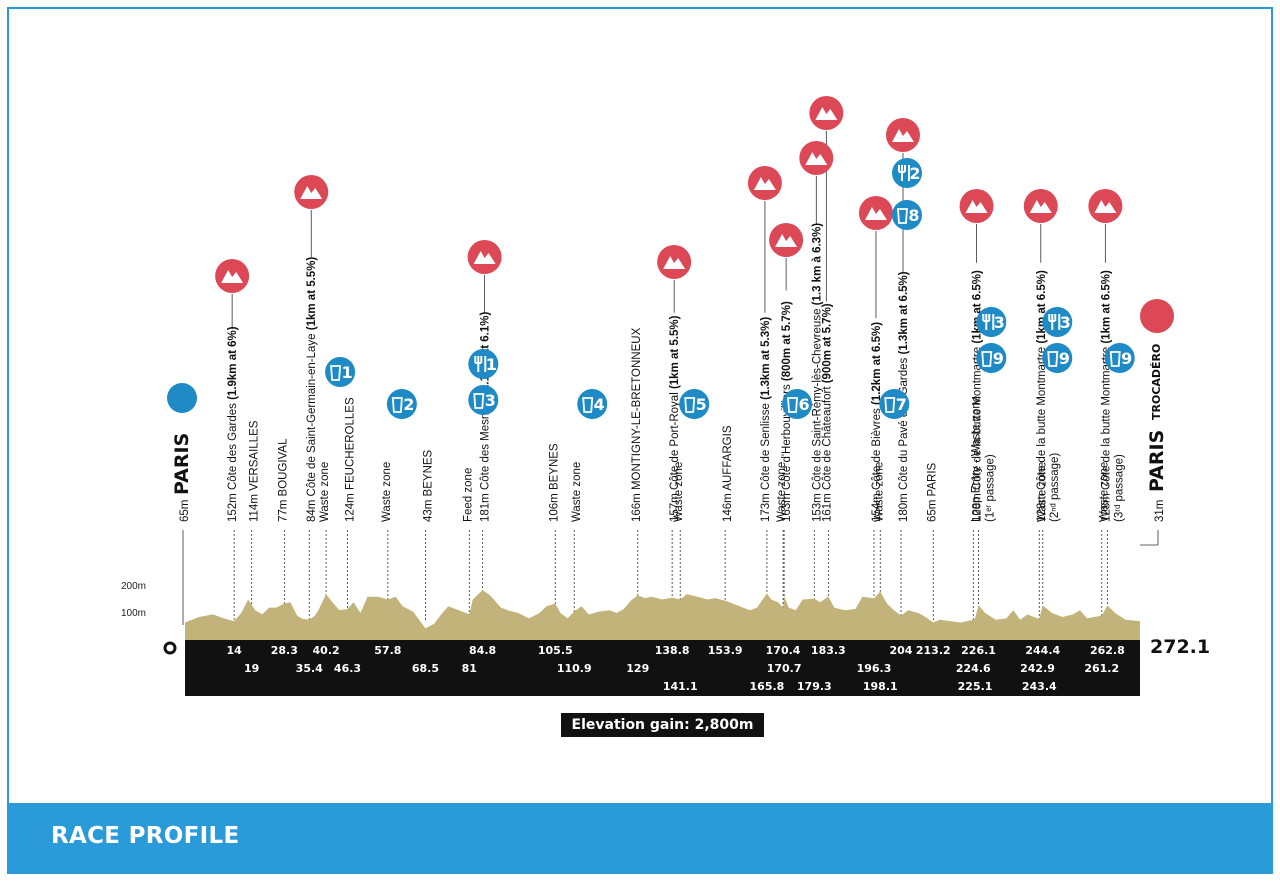 This screenshot has height=881, width=1280. What do you see at coordinates (932, 492) in the screenshot?
I see `waypoint-label: 65m PARIS` at bounding box center [932, 492].